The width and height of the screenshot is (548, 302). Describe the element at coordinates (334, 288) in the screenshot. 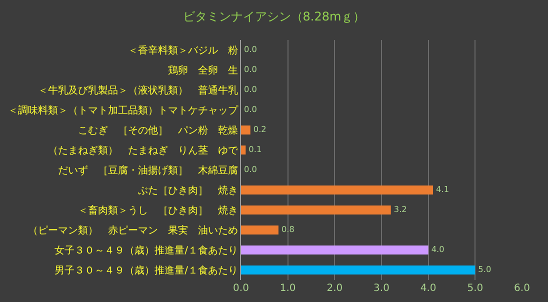

I see `x-tick-label: 2.0` at that location.